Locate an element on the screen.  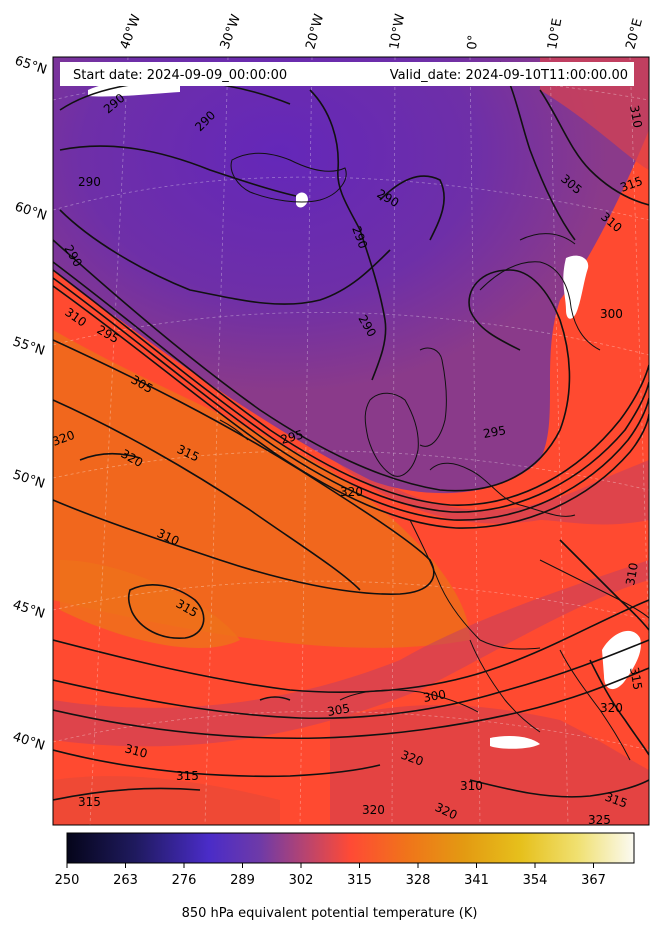
latitude-labels: 65°N 60°N 55°N 50°N 45°N 40°N is located at coordinates (30, 404).